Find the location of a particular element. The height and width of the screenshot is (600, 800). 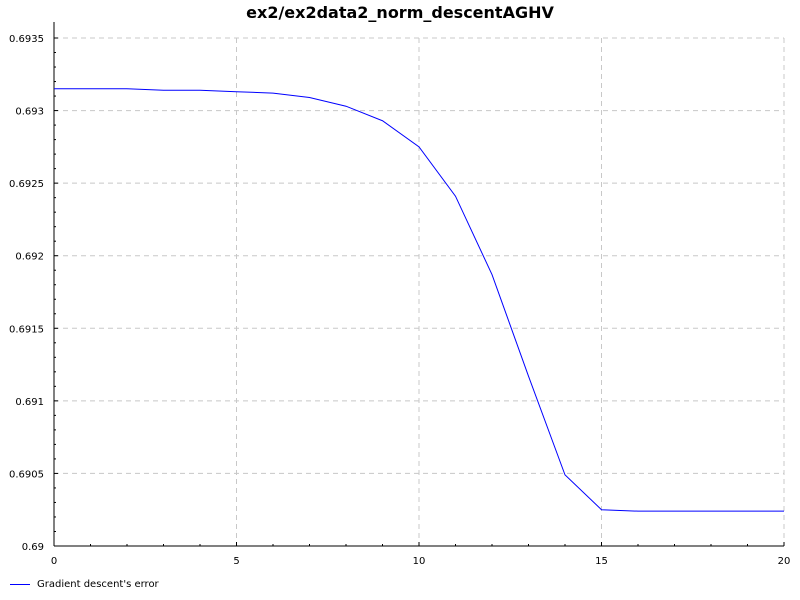

y-tick-label: 0.6935 is located at coordinates (26, 39).